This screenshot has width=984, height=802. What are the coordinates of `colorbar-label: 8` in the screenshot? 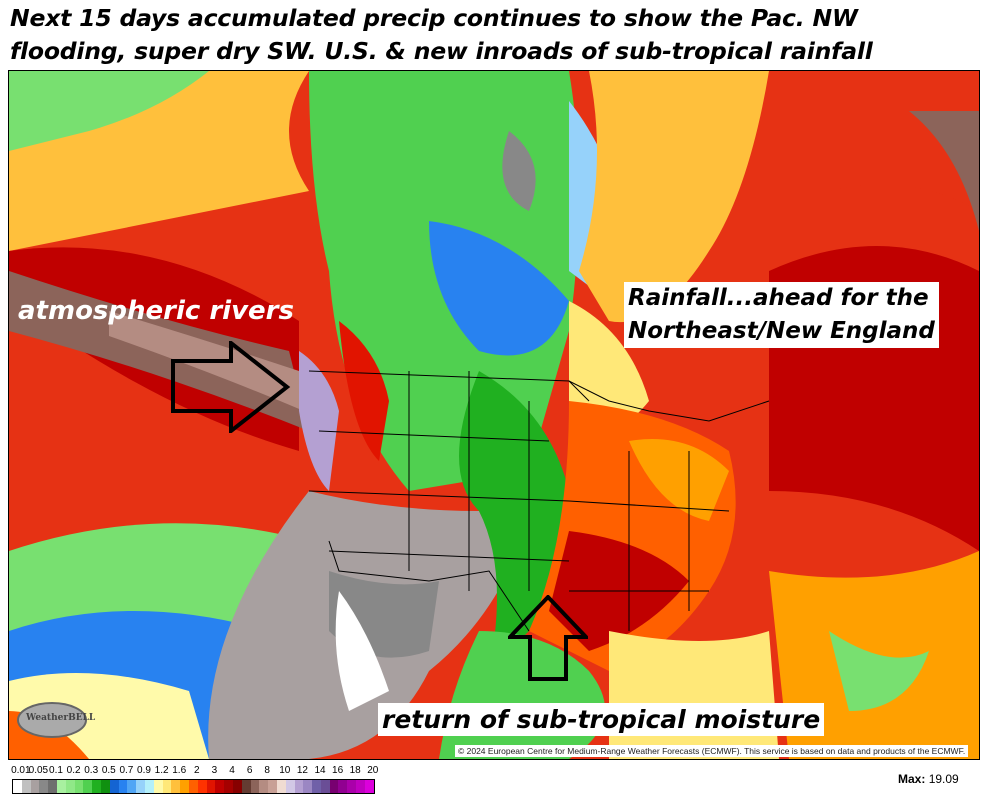 It's located at (267, 770).